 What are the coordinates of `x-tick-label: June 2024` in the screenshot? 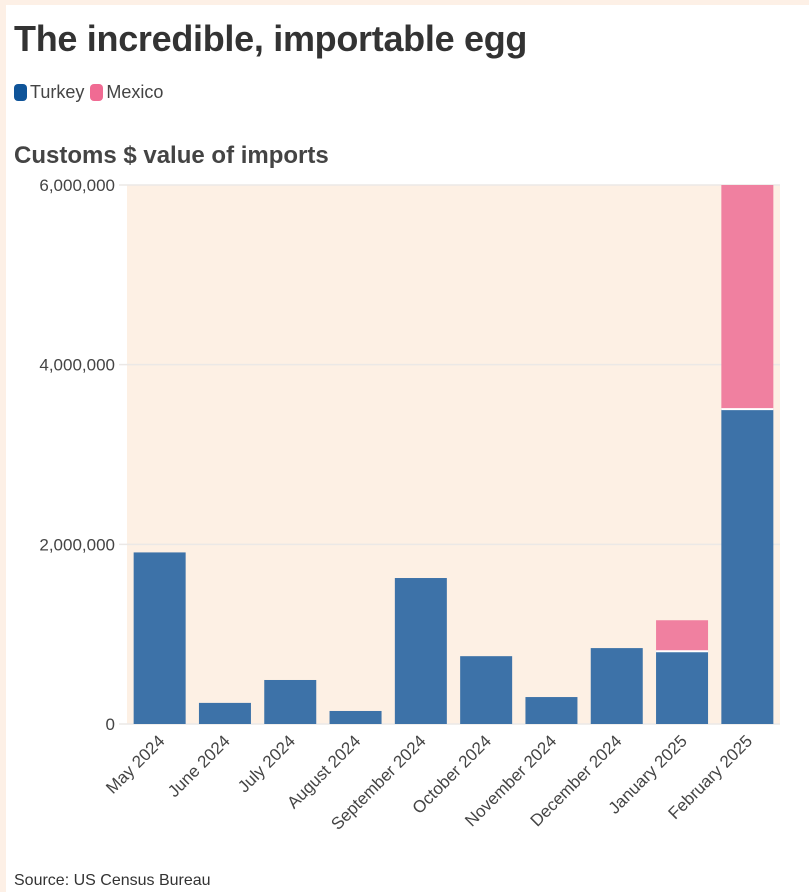 It's located at (199, 766).